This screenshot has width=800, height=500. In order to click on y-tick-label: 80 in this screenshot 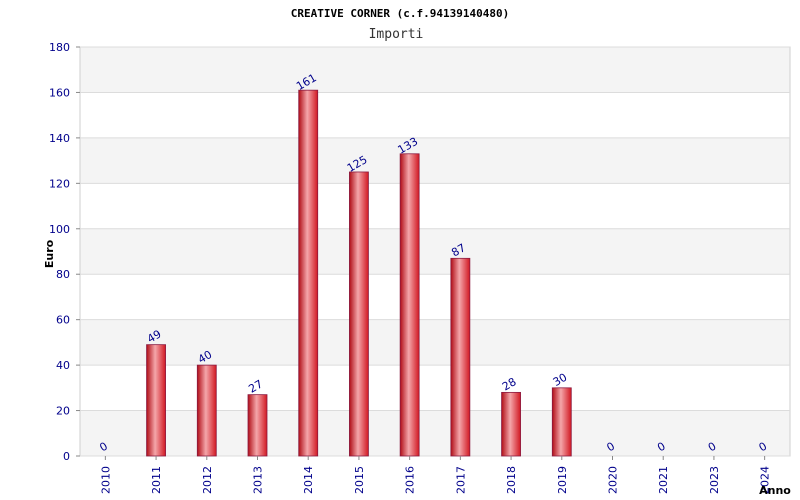, I will do `click(63, 274)`.